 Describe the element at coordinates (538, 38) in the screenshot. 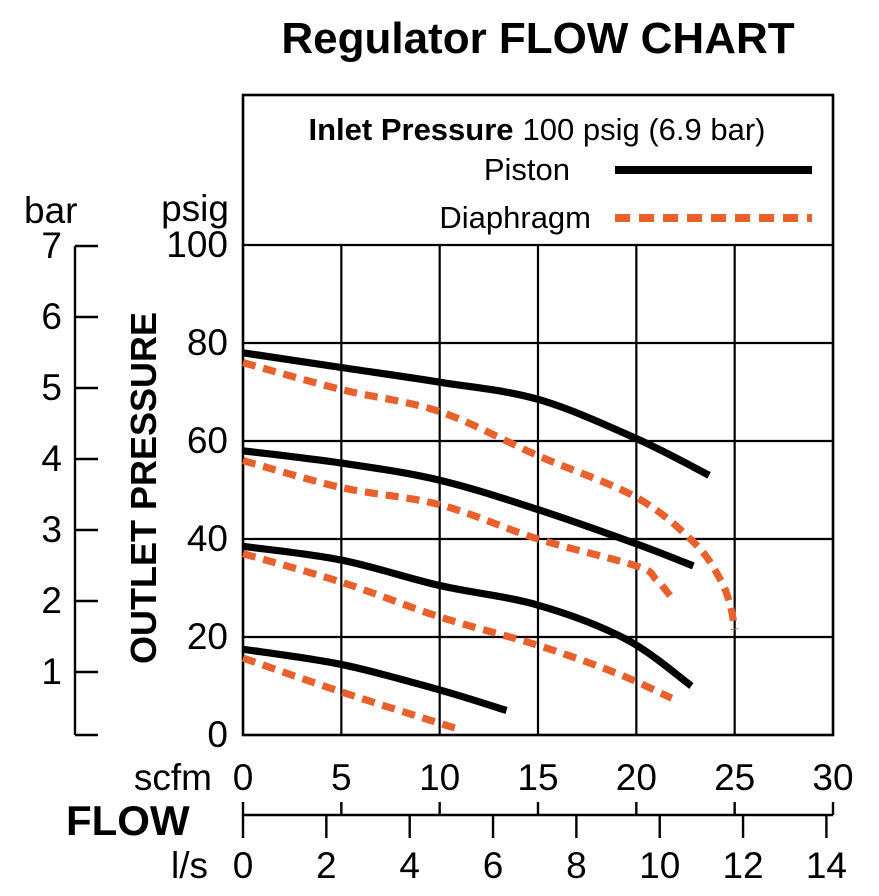

I see `chart-title: Regulator FLOW CHART` at that location.